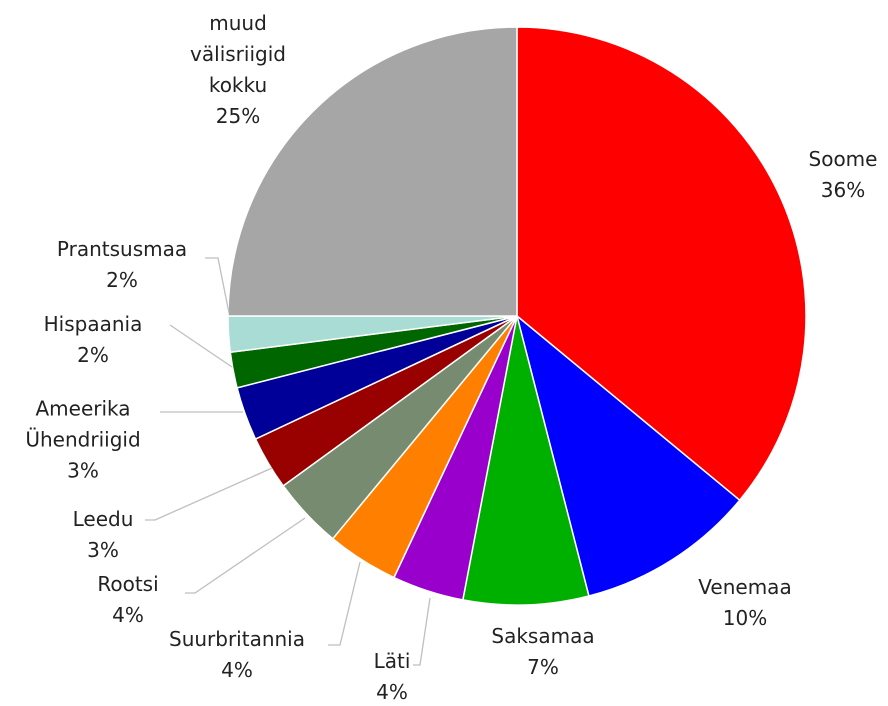 This screenshot has width=888, height=706. I want to click on category-label: Läti, so click(392, 661).